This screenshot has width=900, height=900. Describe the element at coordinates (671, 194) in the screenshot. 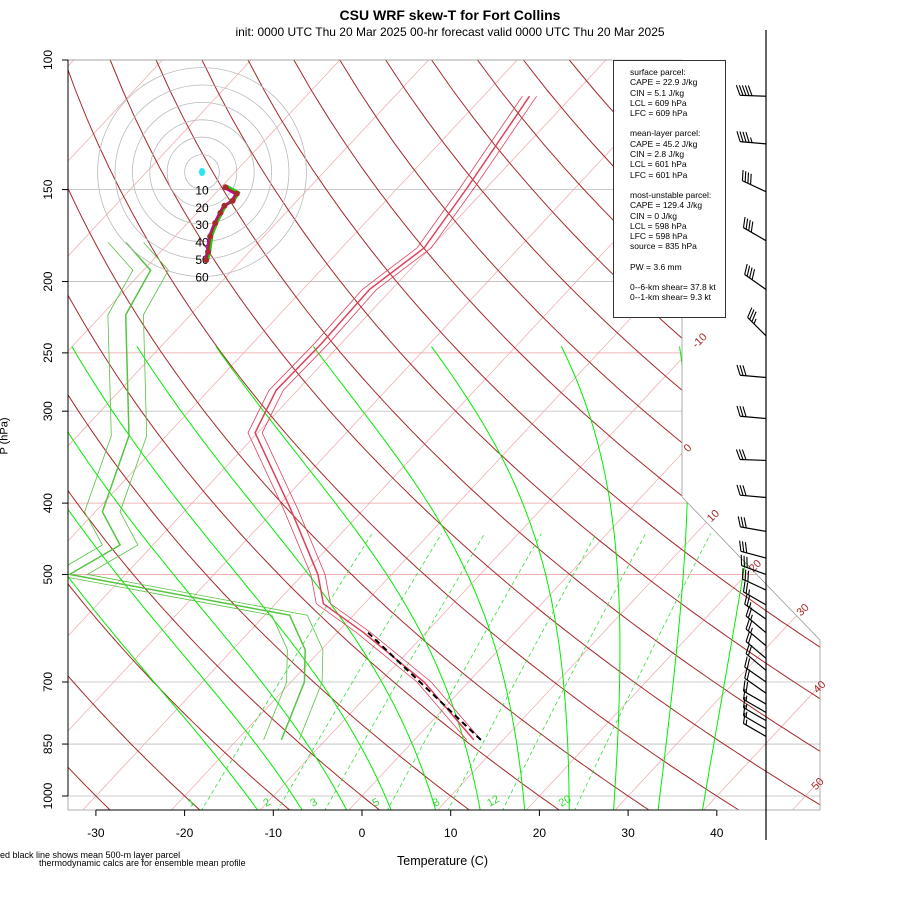

I see `stat-line: most-unstable parcel:` at that location.